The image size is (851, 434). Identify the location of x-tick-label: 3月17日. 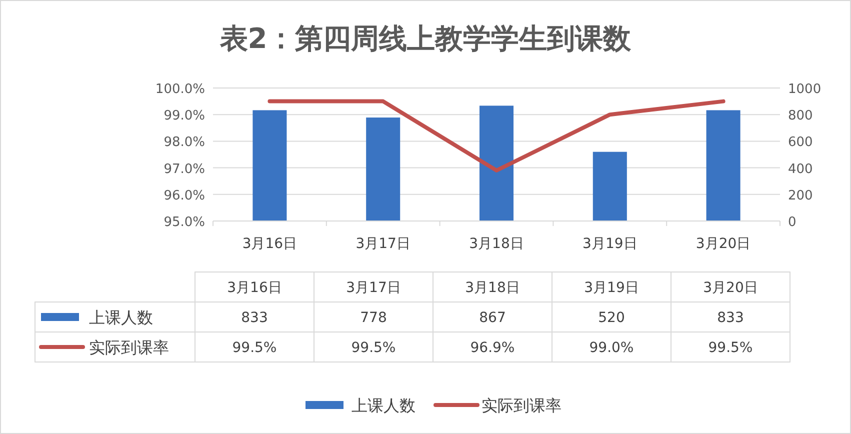
(383, 244).